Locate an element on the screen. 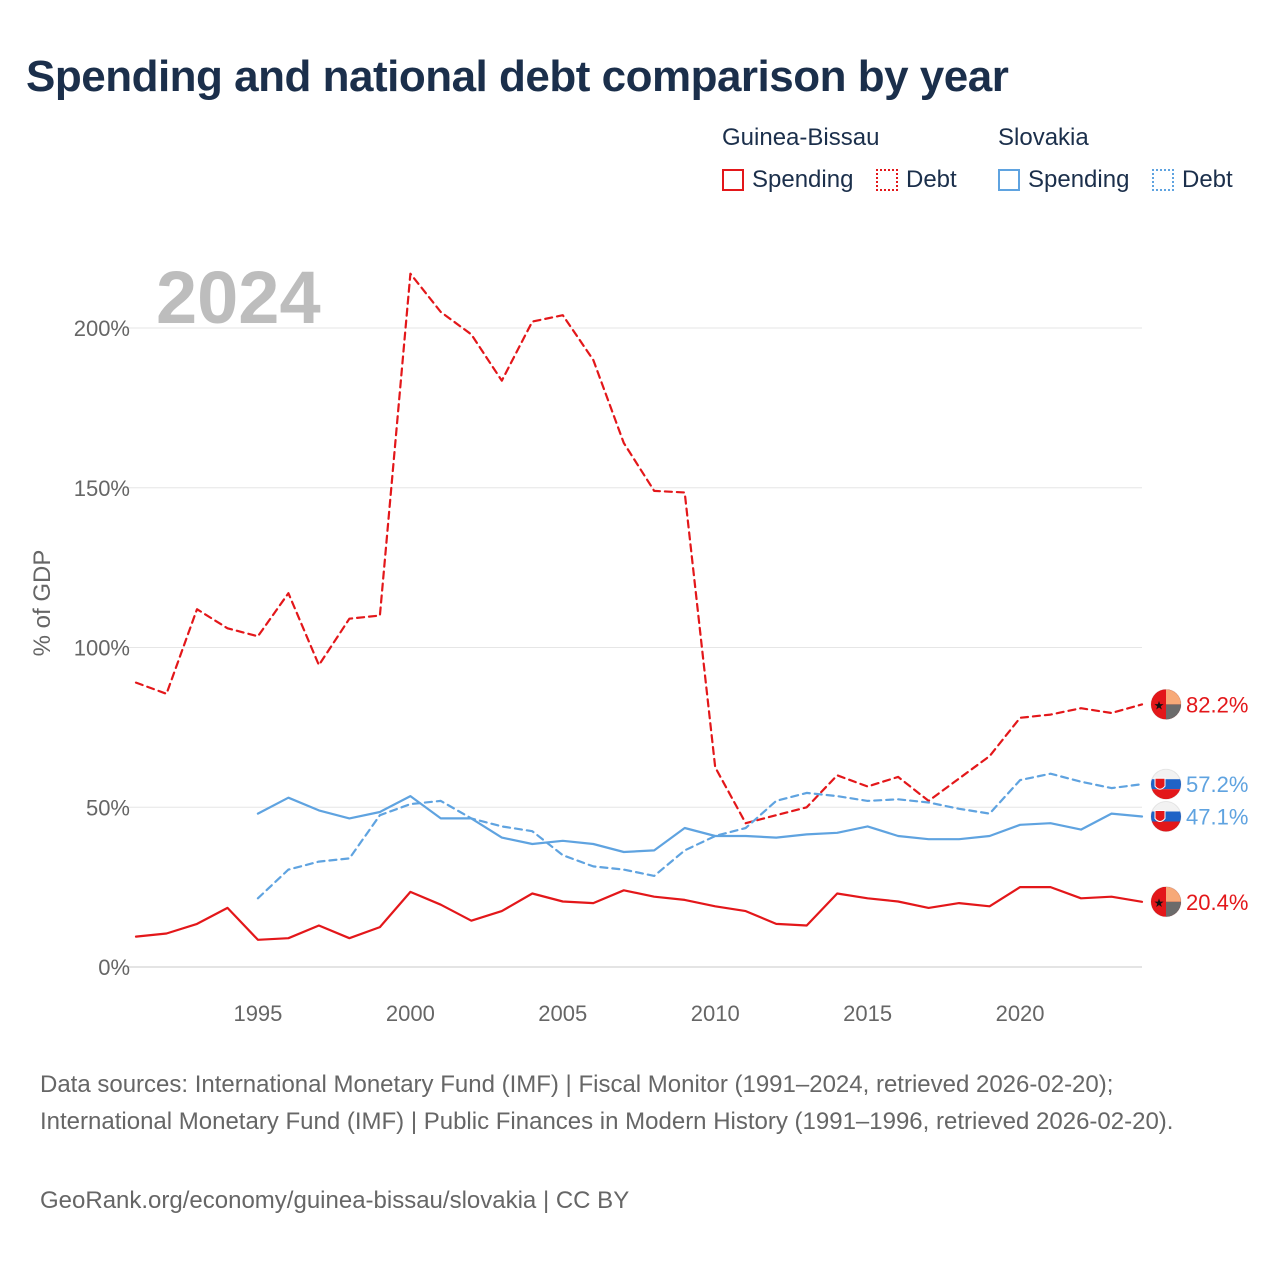 The image size is (1280, 1280). y-tick-label: 50% is located at coordinates (108, 807).